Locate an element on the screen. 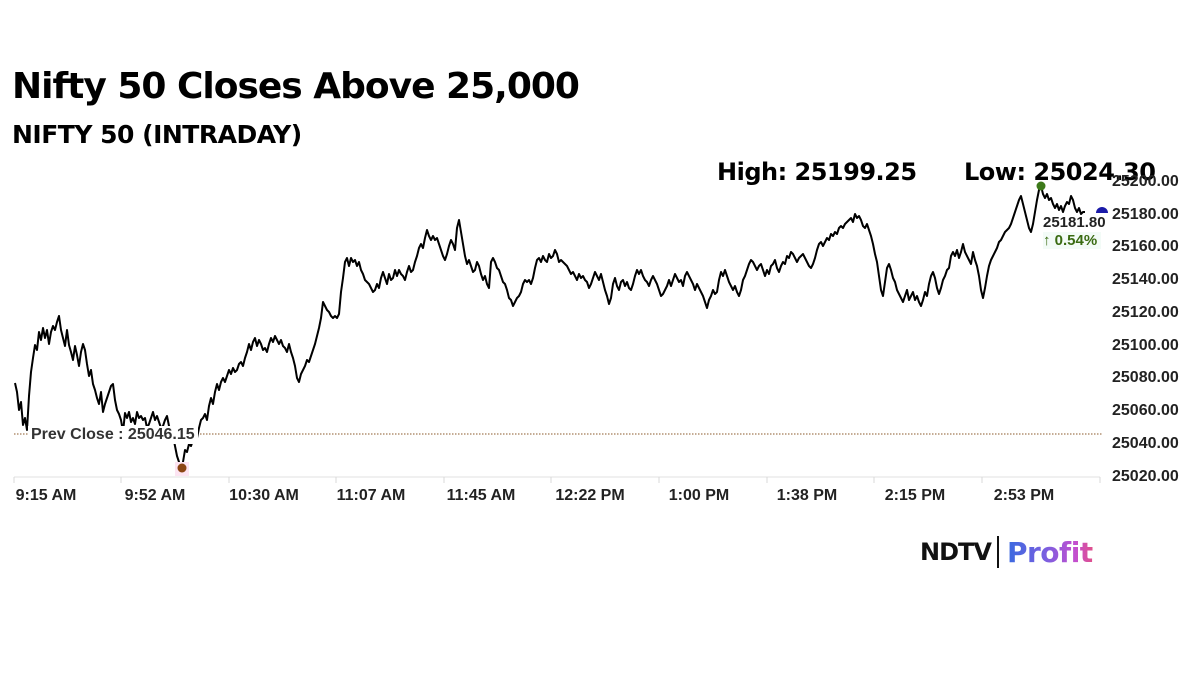 This screenshot has height=675, width=1200. last-price-label: 25181.80 is located at coordinates (1074, 222).